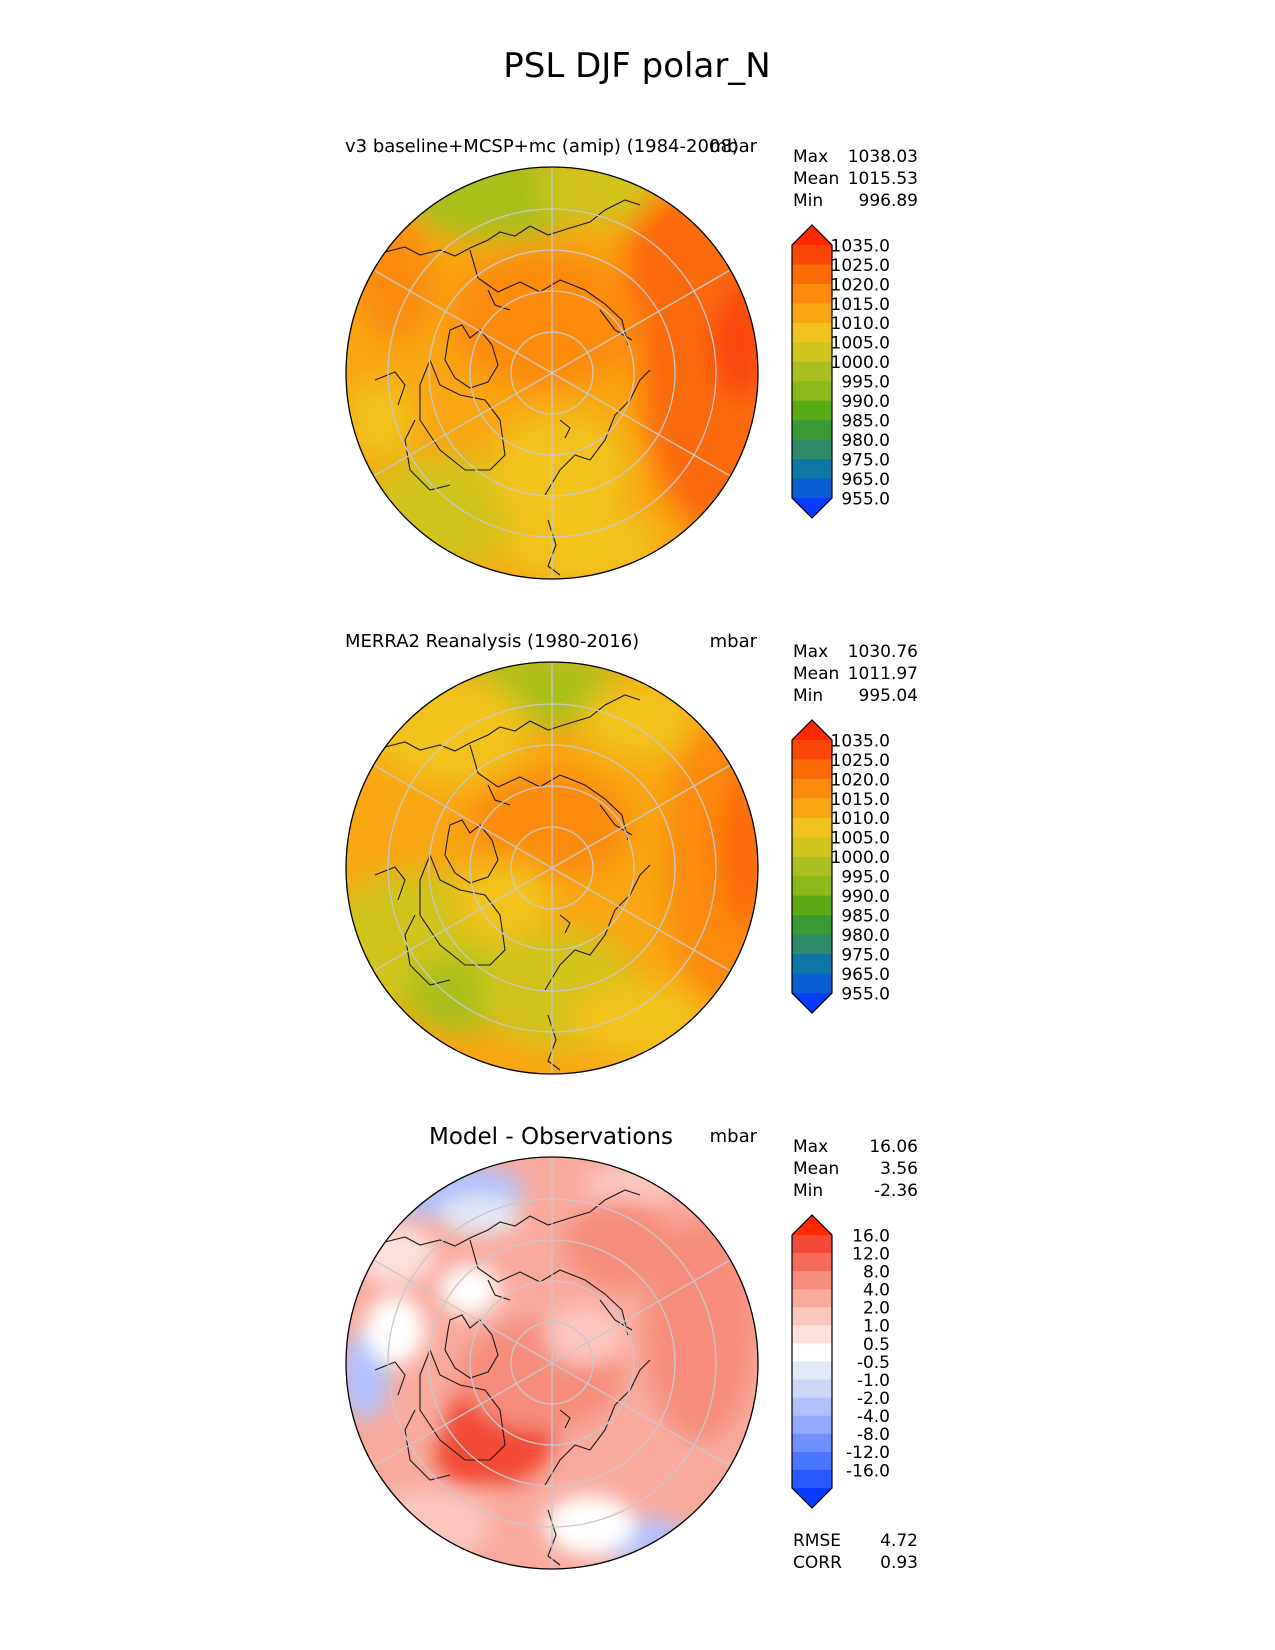 This screenshot has width=1275, height=1650. What do you see at coordinates (865, 402) in the screenshot?
I see `panel-model-colorbar-tick-label: 990.0` at bounding box center [865, 402].